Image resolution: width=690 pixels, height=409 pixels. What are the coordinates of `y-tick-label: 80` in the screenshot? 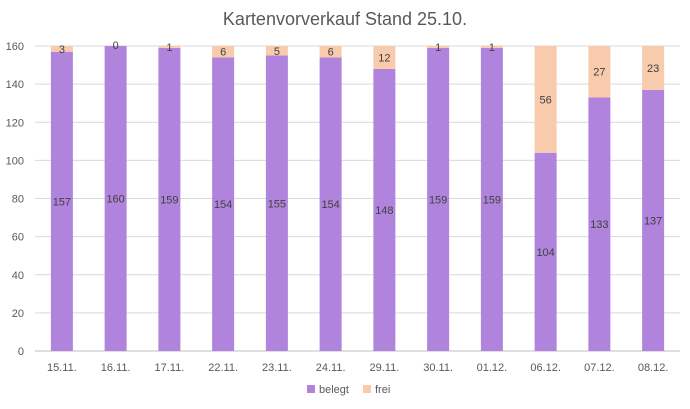 It's located at (18, 200).